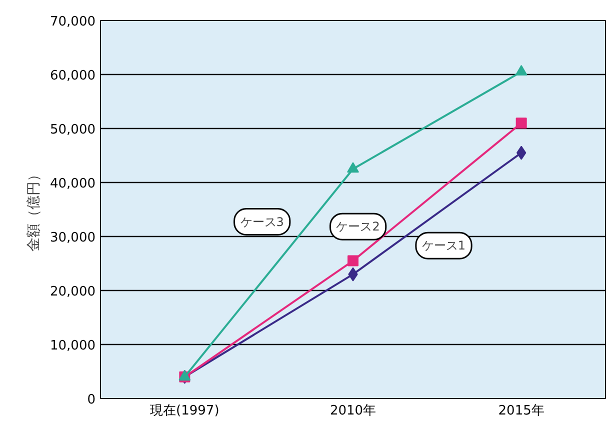 This screenshot has height=423, width=607. What do you see at coordinates (73, 76) in the screenshot?
I see `y-tick-label: 60,000` at bounding box center [73, 76].